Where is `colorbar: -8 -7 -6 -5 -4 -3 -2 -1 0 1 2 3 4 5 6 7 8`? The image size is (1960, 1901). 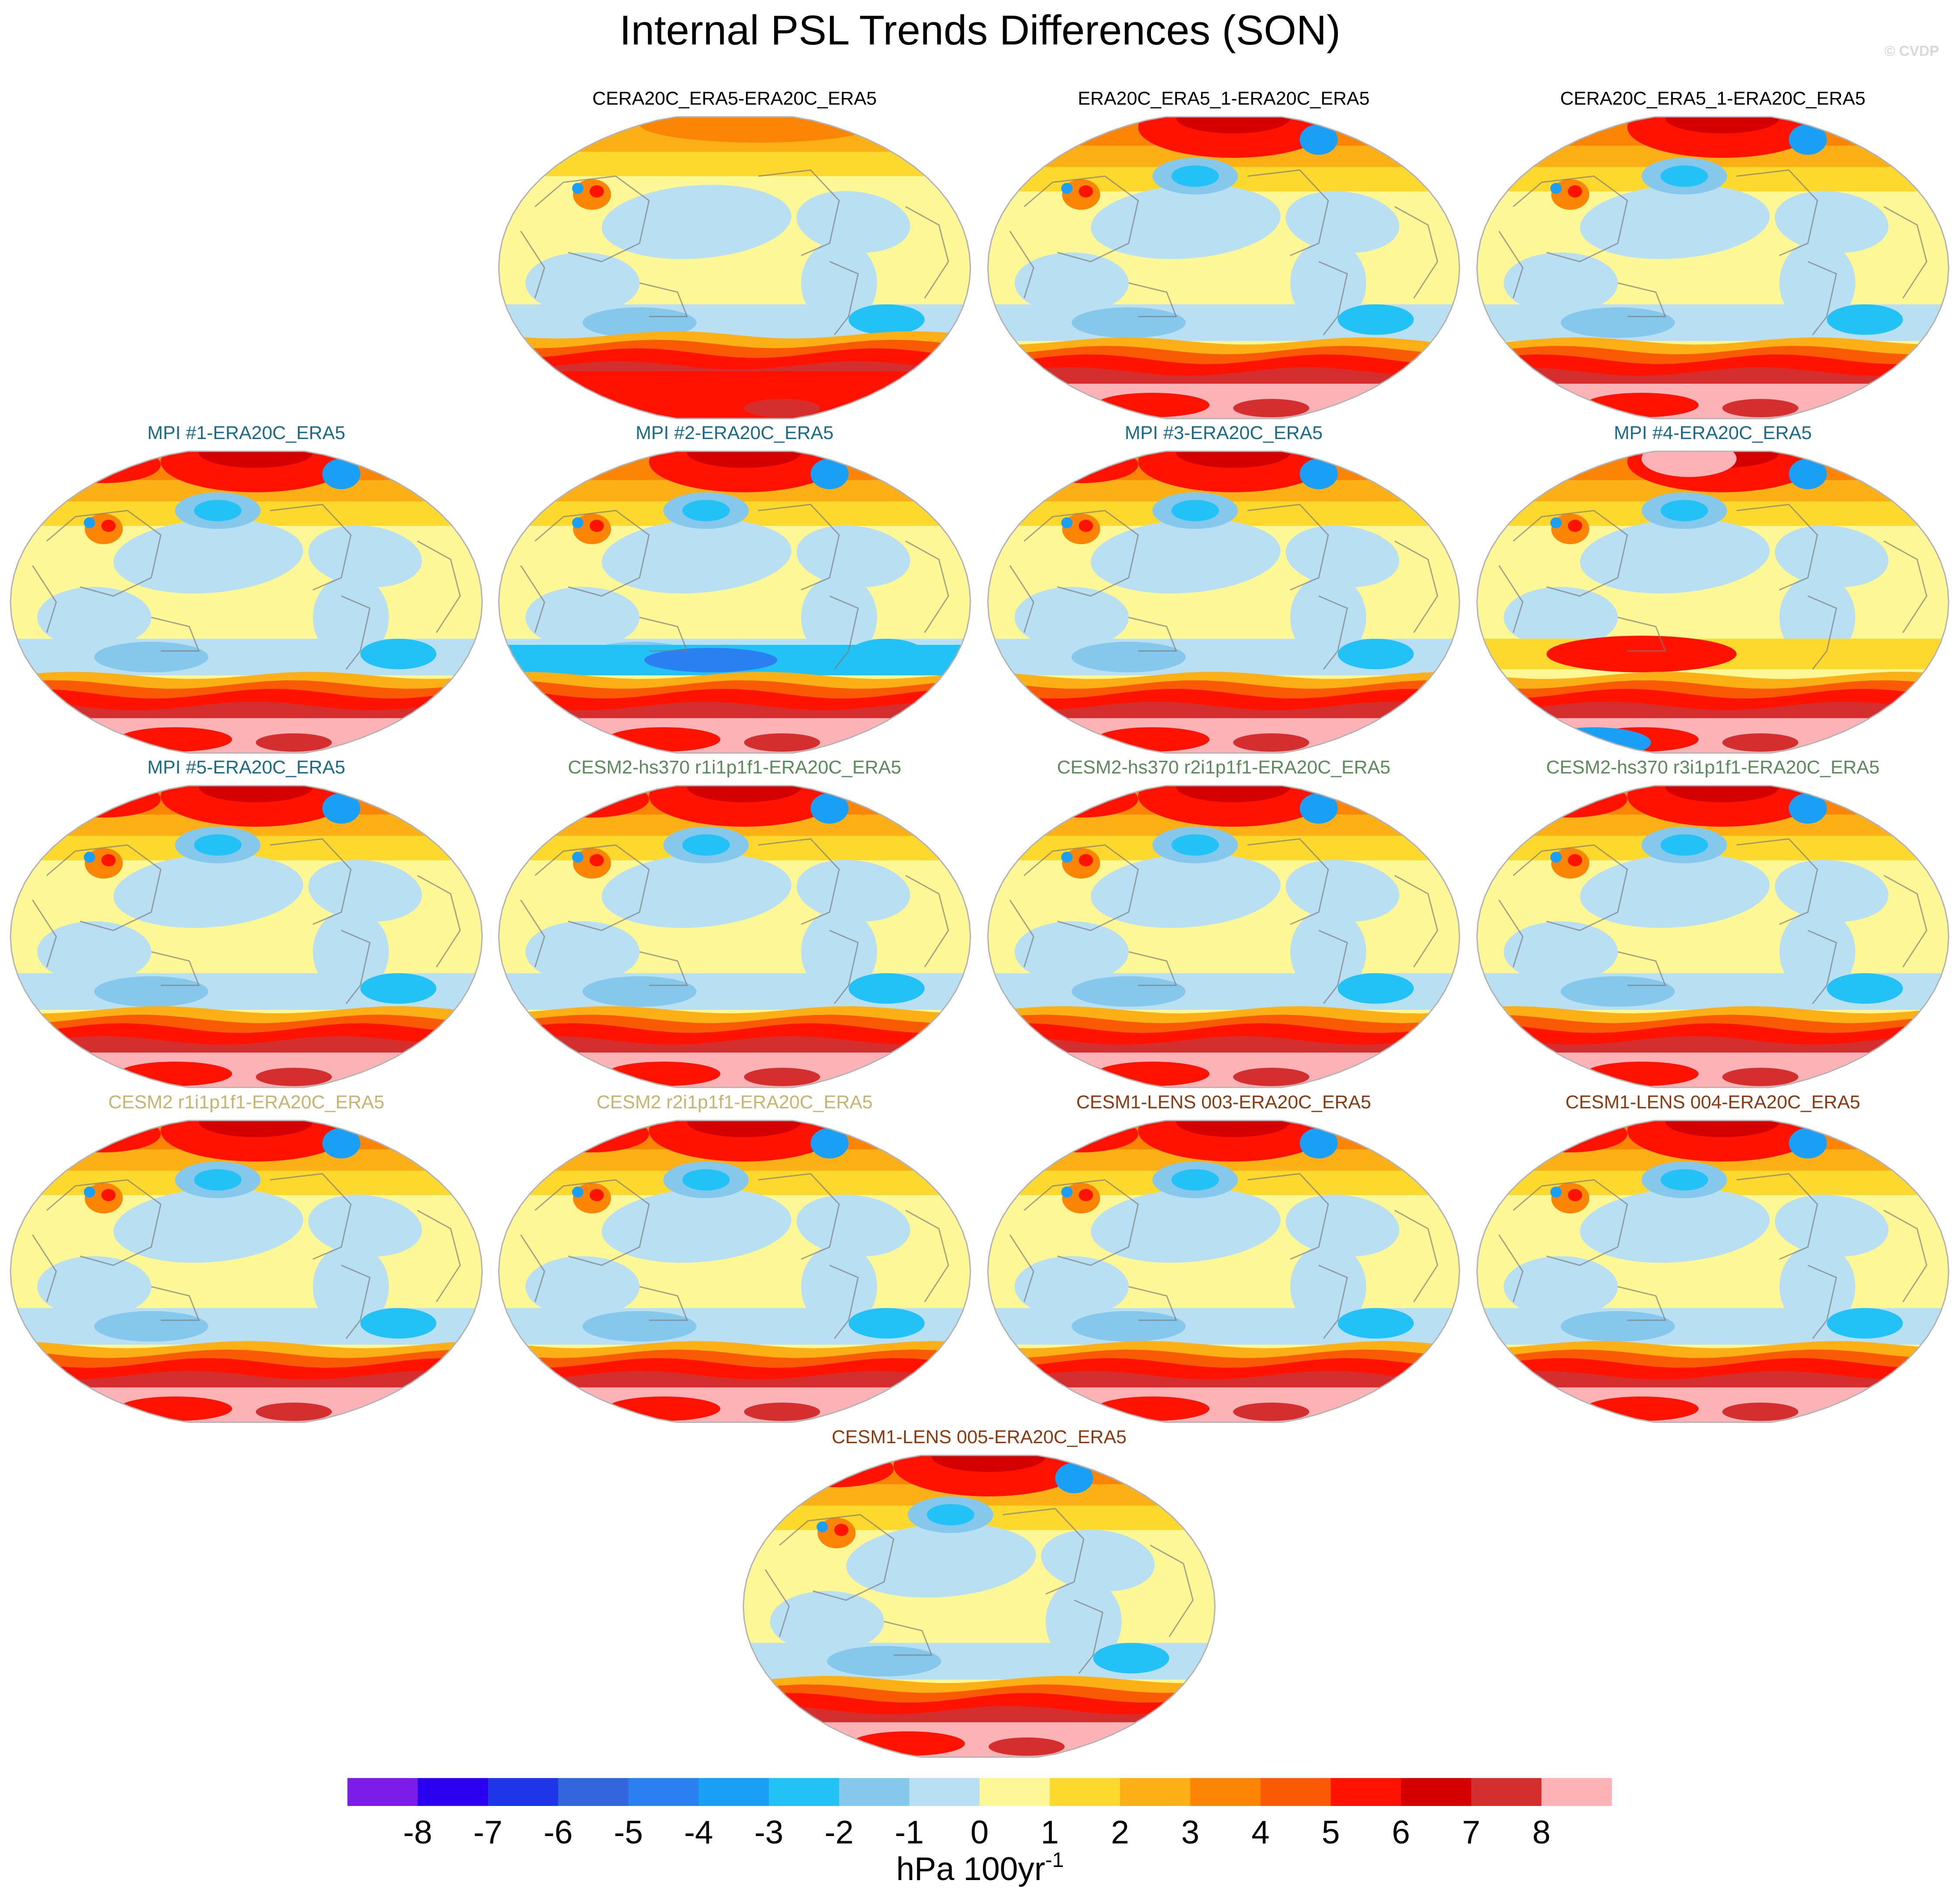 colorbar: -8 -7 -6 -5 -4 -3 -2 -1 0 1 2 3 4 5 6 7 8 is located at coordinates (979, 1814).